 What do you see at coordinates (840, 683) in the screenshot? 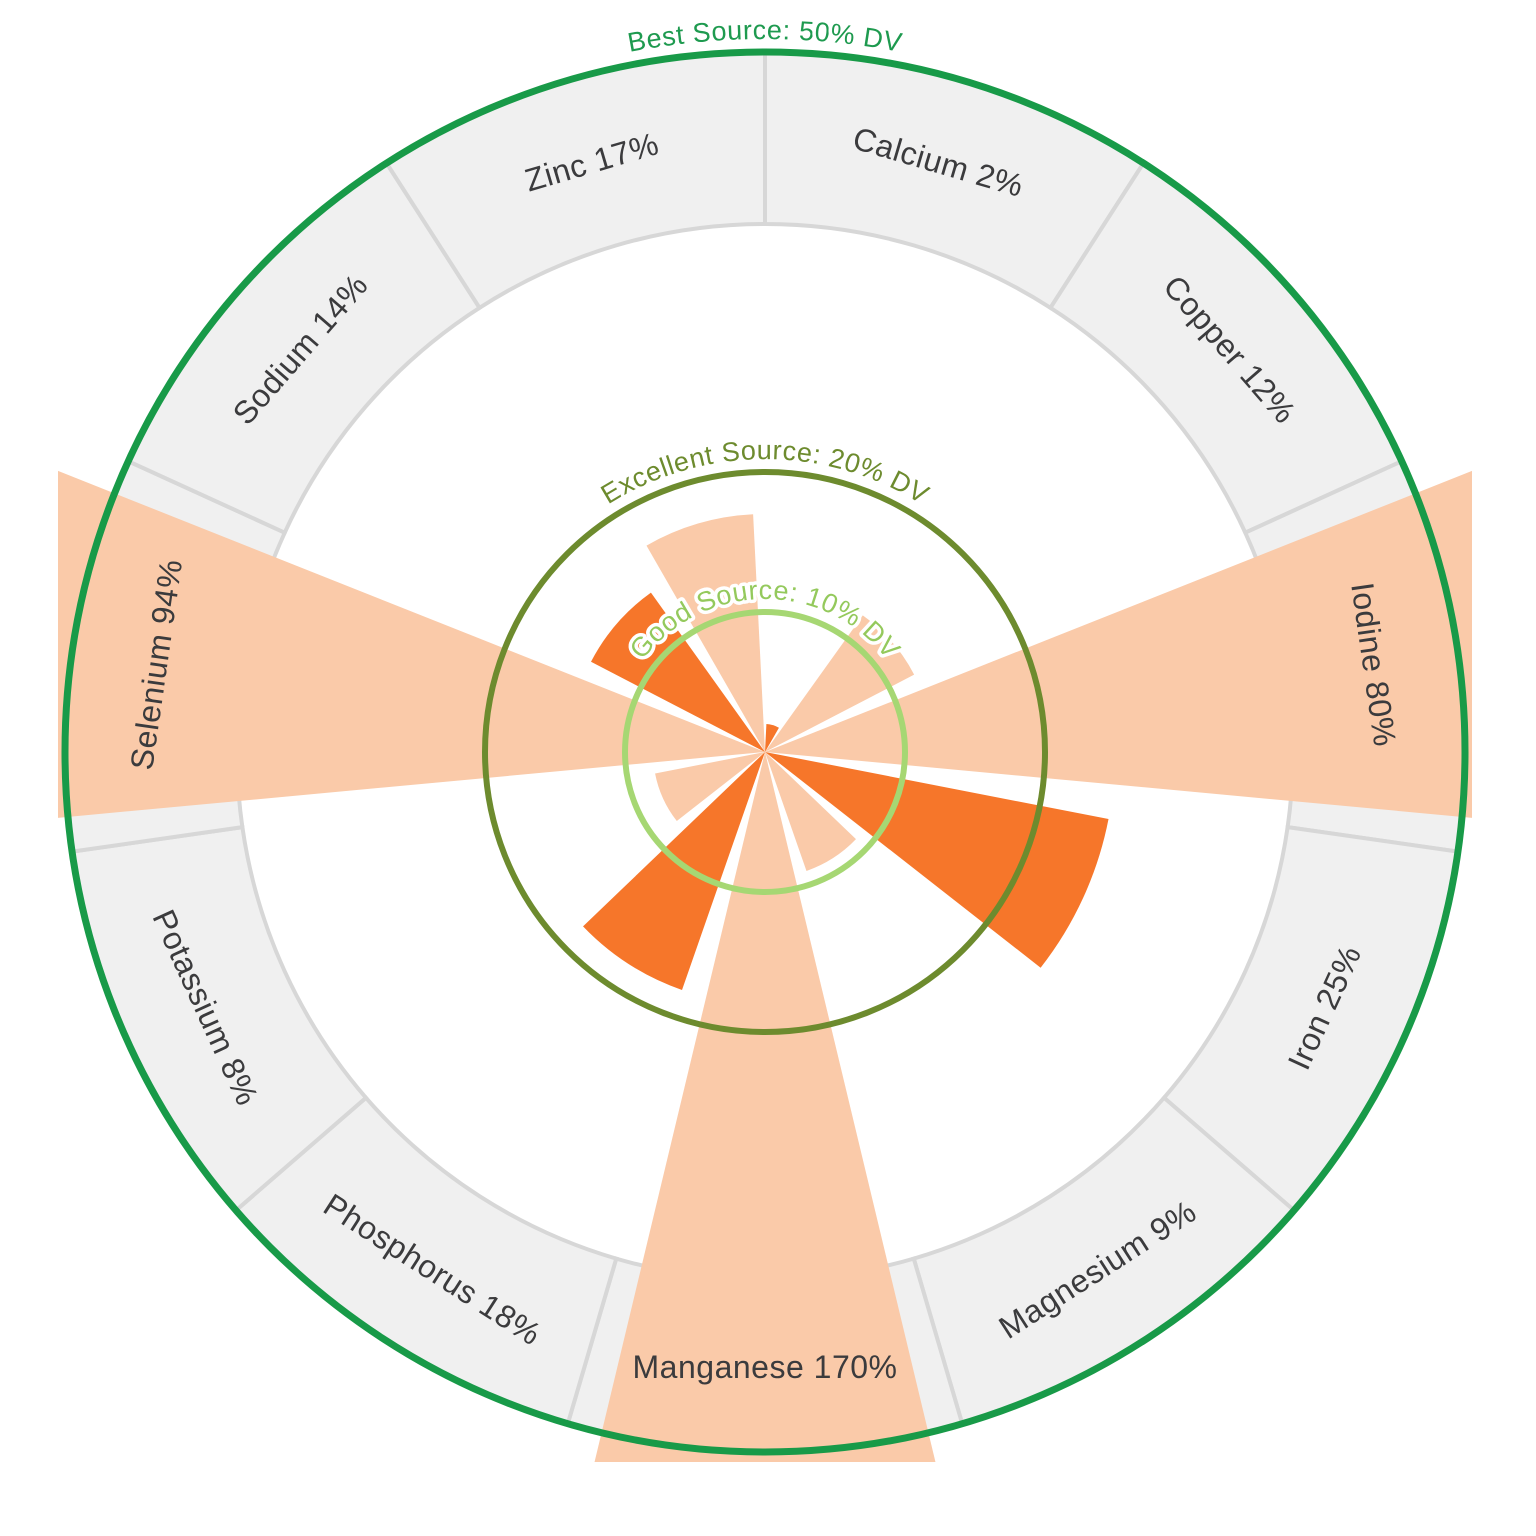
I see `wedge-copper` at bounding box center [840, 683].